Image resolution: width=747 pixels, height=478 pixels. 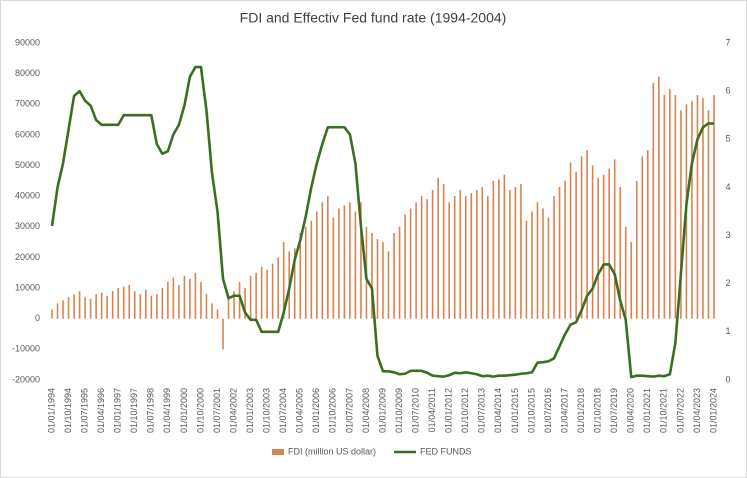 I want to click on y-tick-label: -10000, so click(x=26, y=349).